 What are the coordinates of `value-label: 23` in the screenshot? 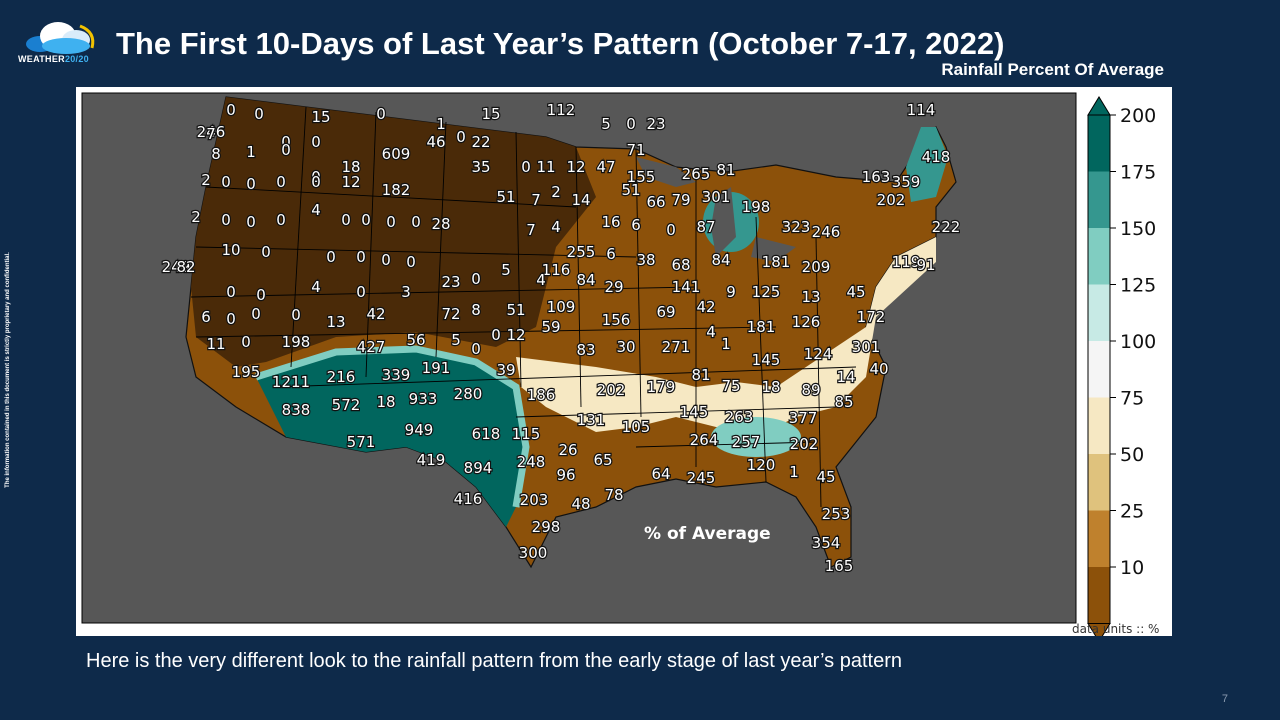 It's located at (655, 124).